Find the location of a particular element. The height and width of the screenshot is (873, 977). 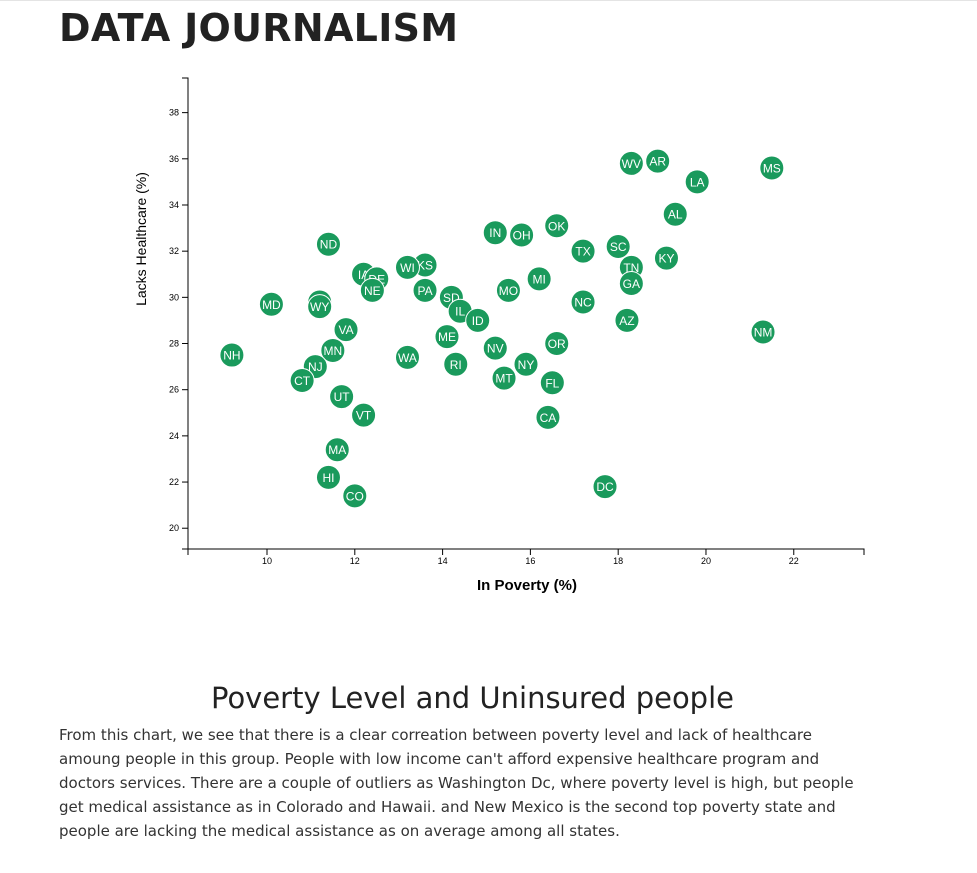

y-tick-label: 34 is located at coordinates (174, 205).